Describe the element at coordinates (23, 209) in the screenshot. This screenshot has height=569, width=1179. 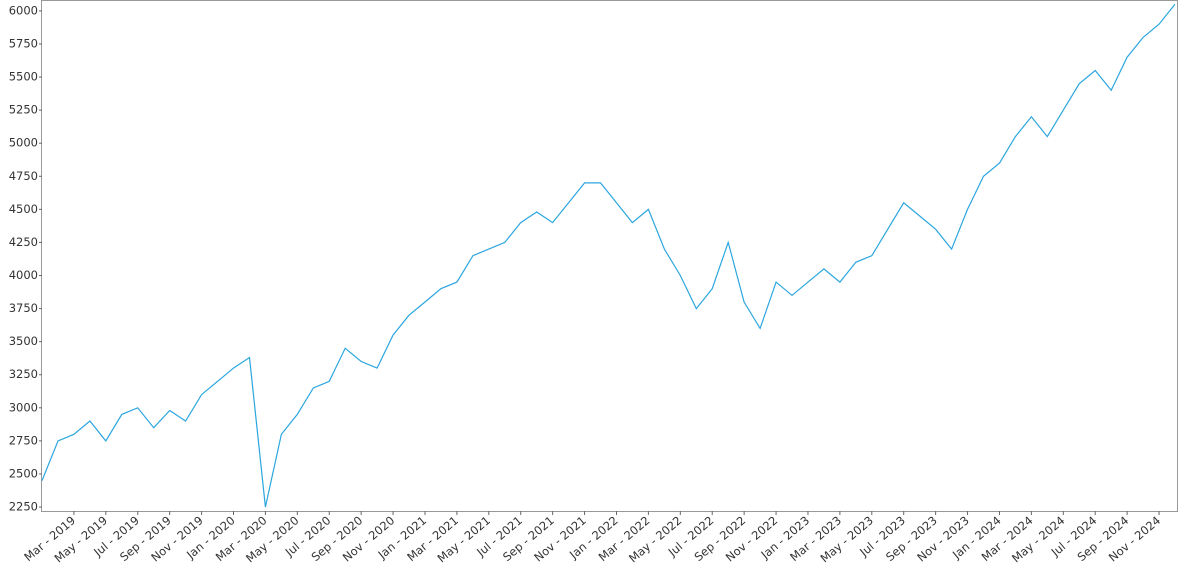
I see `y-tick-label: 4500` at that location.